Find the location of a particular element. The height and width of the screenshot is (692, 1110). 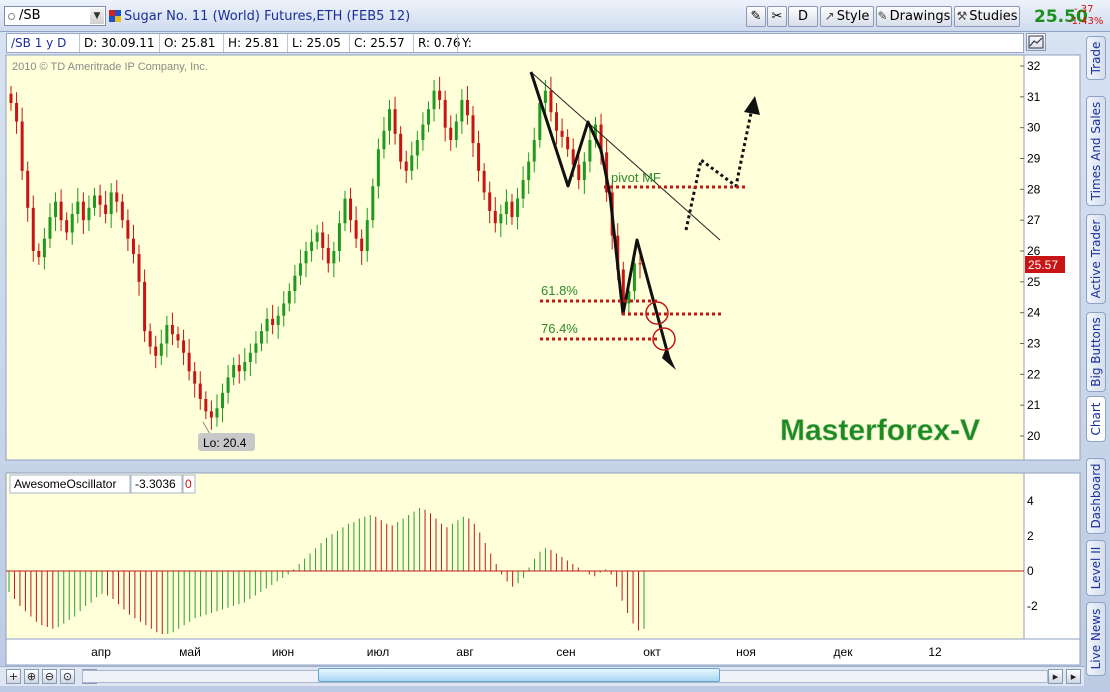

tab-level-ii: Level II is located at coordinates (1096, 568).